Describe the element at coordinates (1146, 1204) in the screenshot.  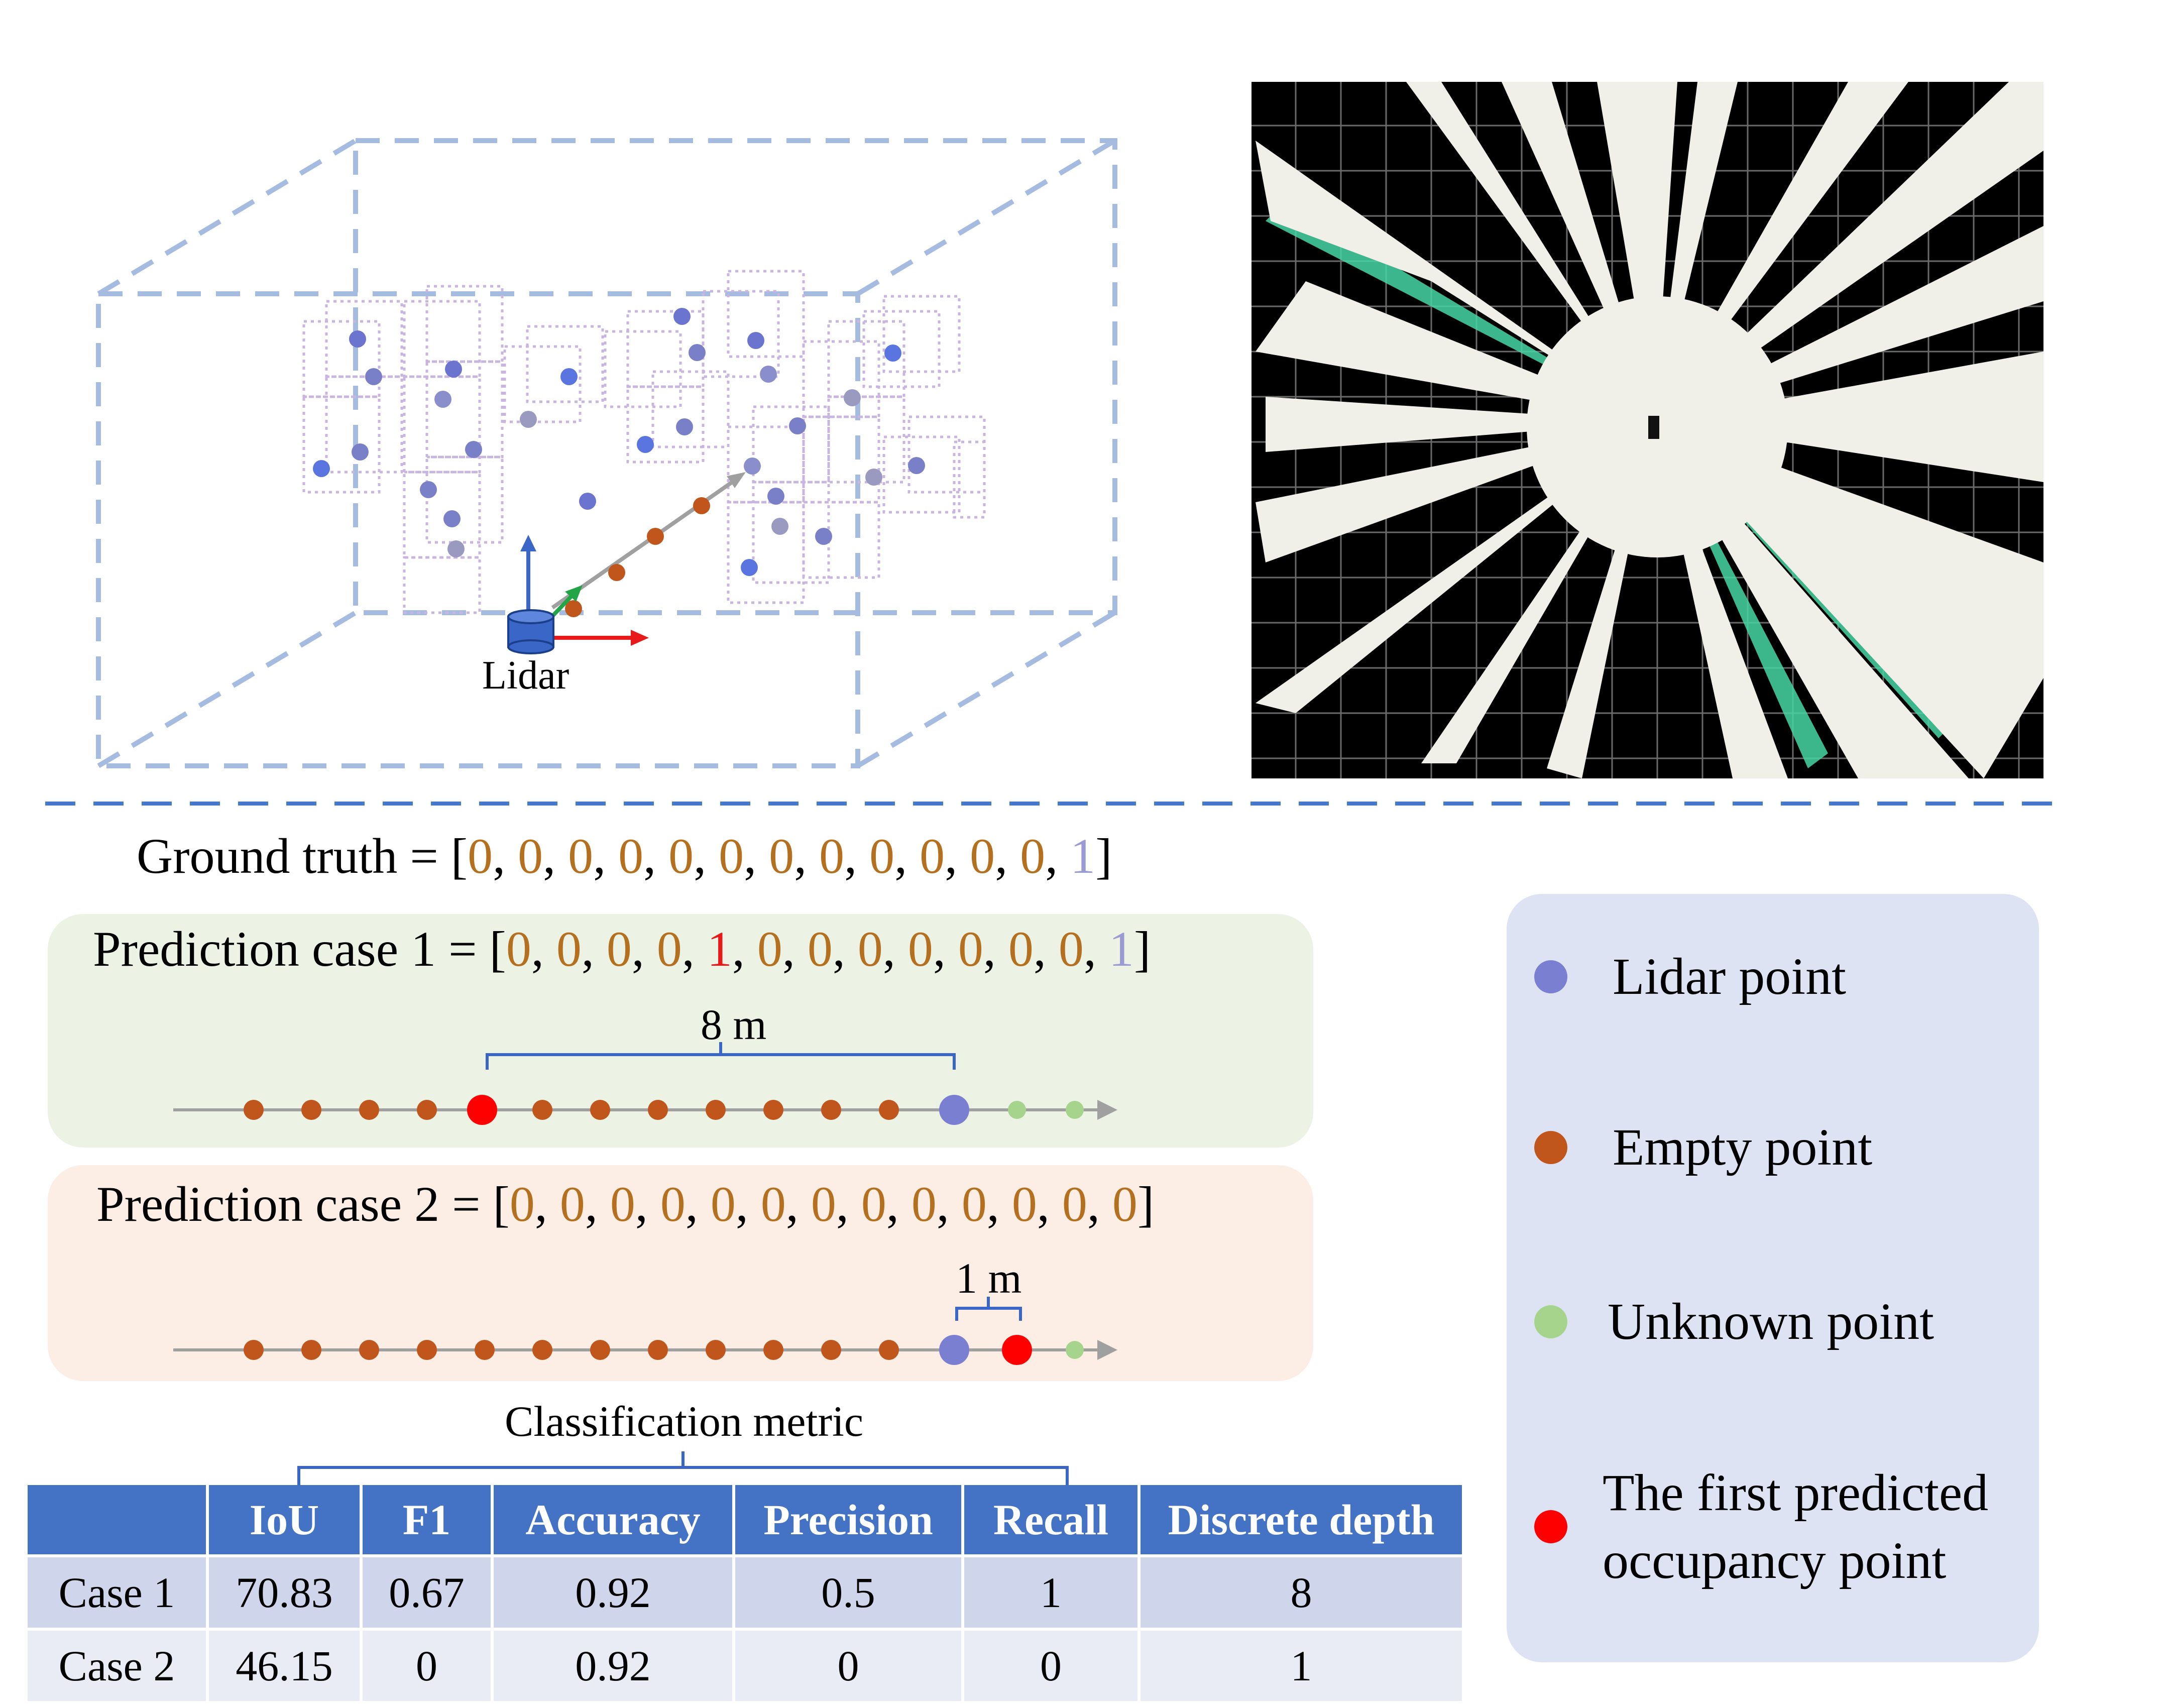
I see `case2-suffix: ]` at that location.